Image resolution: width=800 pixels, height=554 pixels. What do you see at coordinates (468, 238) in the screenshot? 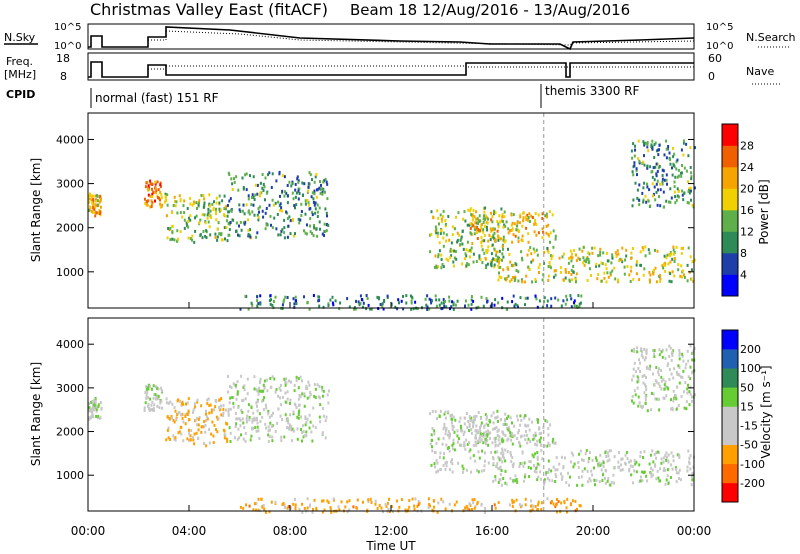
I see `power-scatter-region` at bounding box center [468, 238].